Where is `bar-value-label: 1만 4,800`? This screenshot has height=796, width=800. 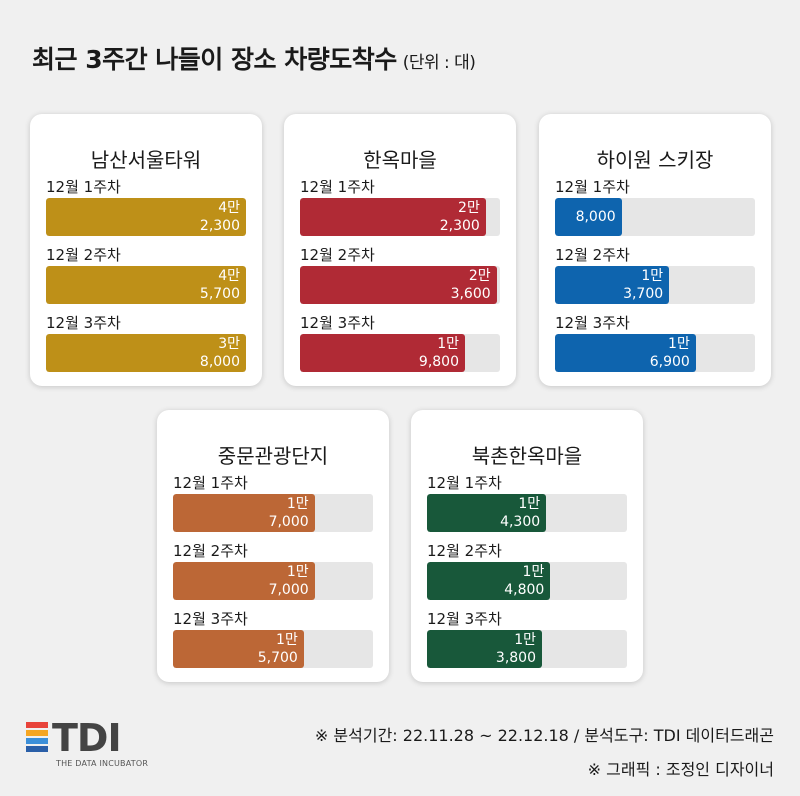
bar-value-label: 1만 4,800 is located at coordinates (524, 581).